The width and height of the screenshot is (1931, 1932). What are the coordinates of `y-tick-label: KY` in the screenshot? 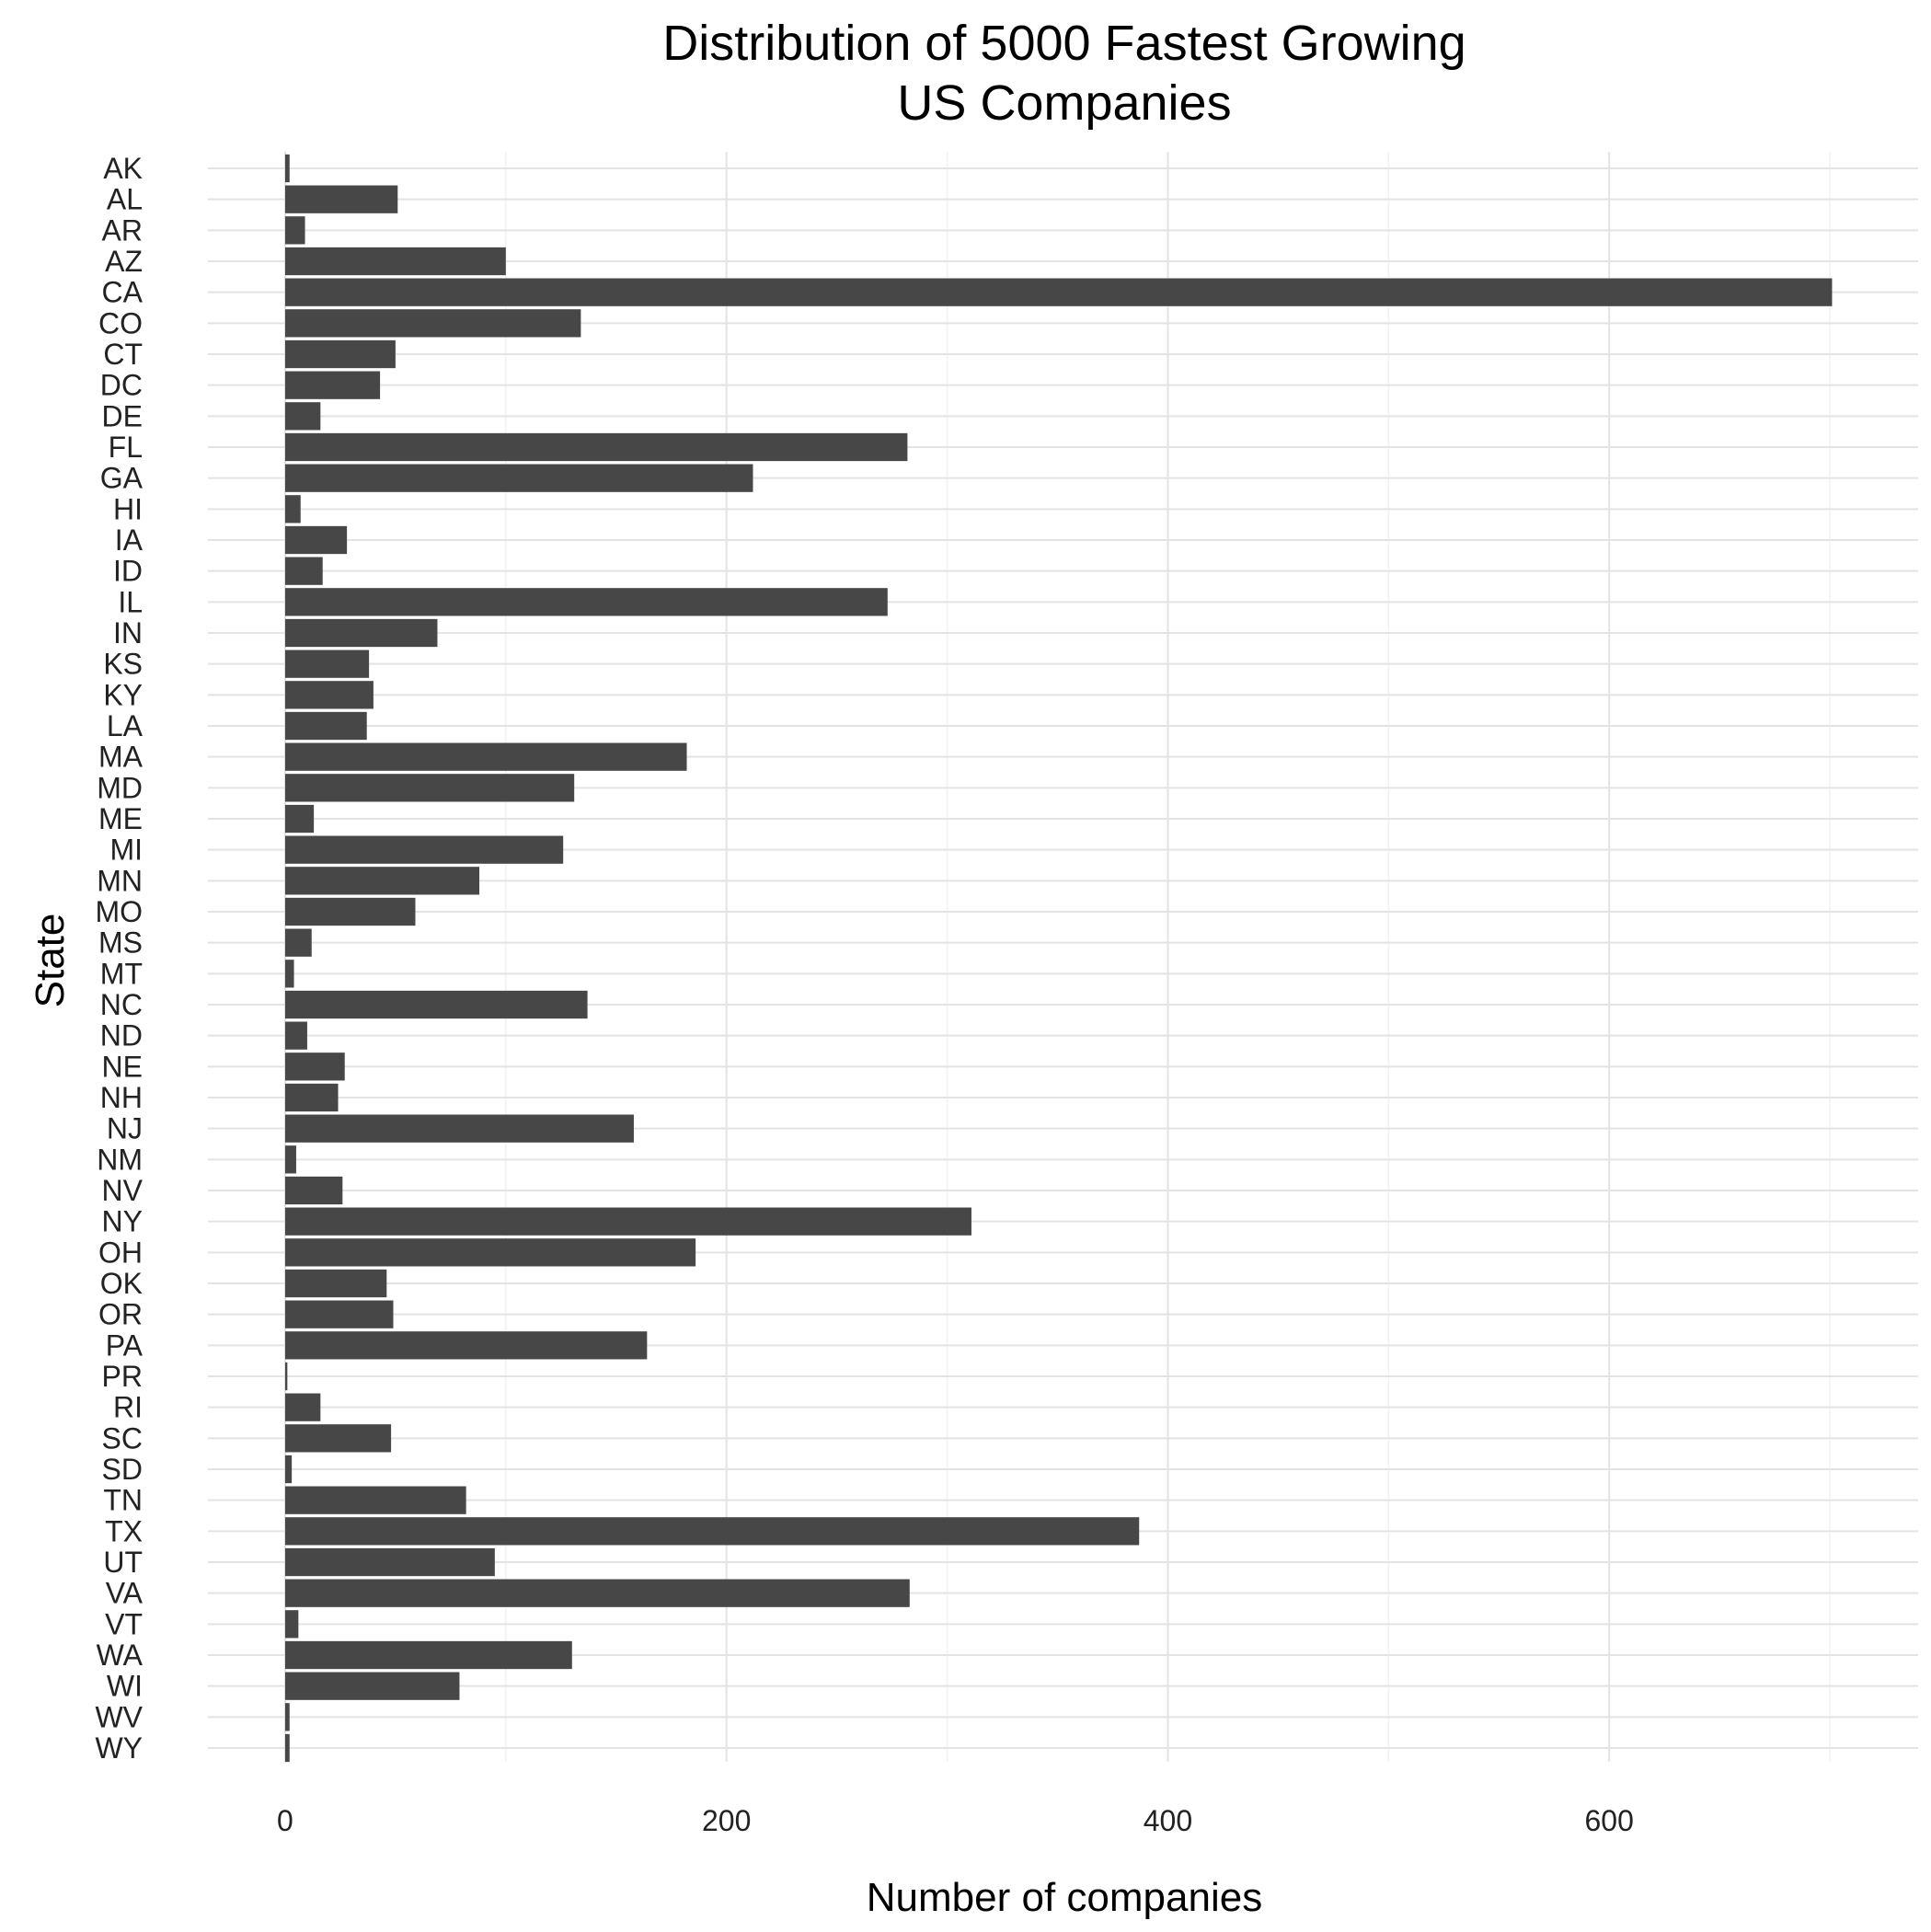 It's located at (123, 694).